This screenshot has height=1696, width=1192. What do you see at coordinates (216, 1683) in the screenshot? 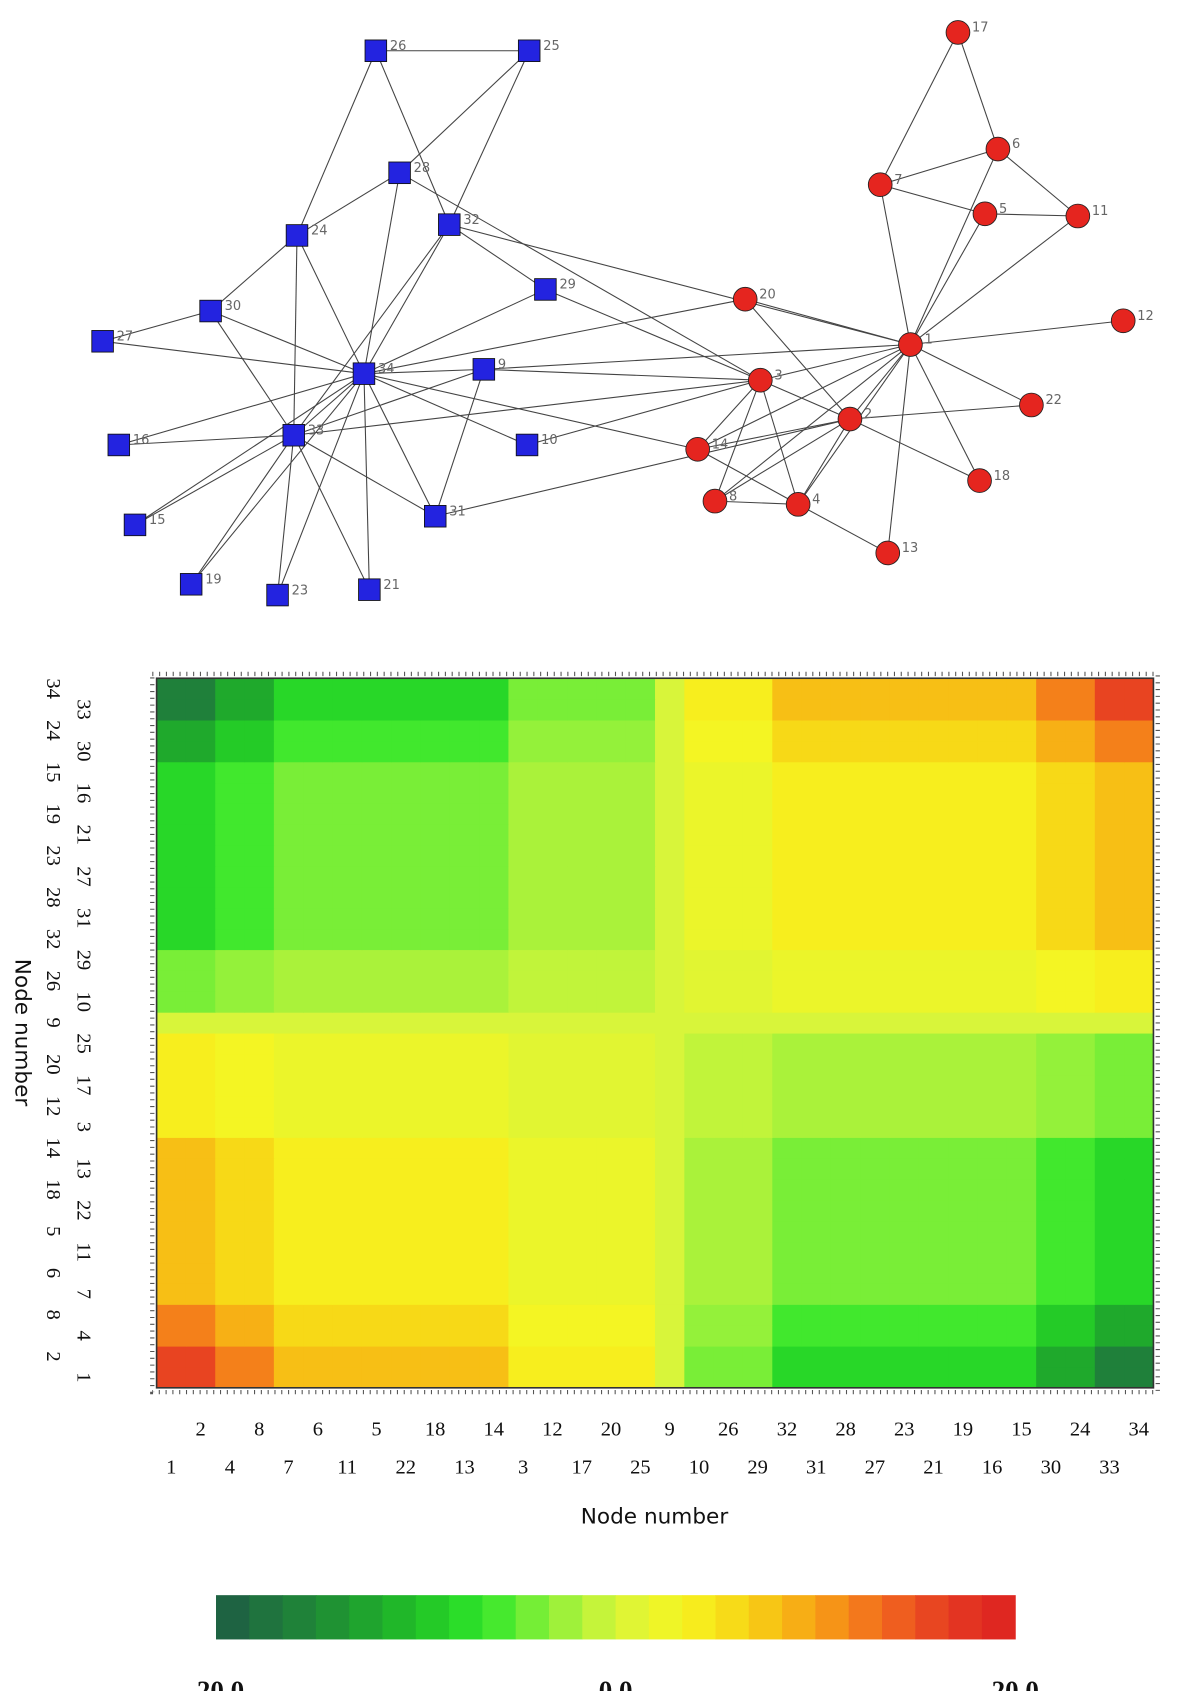
I see `colorbar-tick-label: -20.0` at bounding box center [216, 1683].